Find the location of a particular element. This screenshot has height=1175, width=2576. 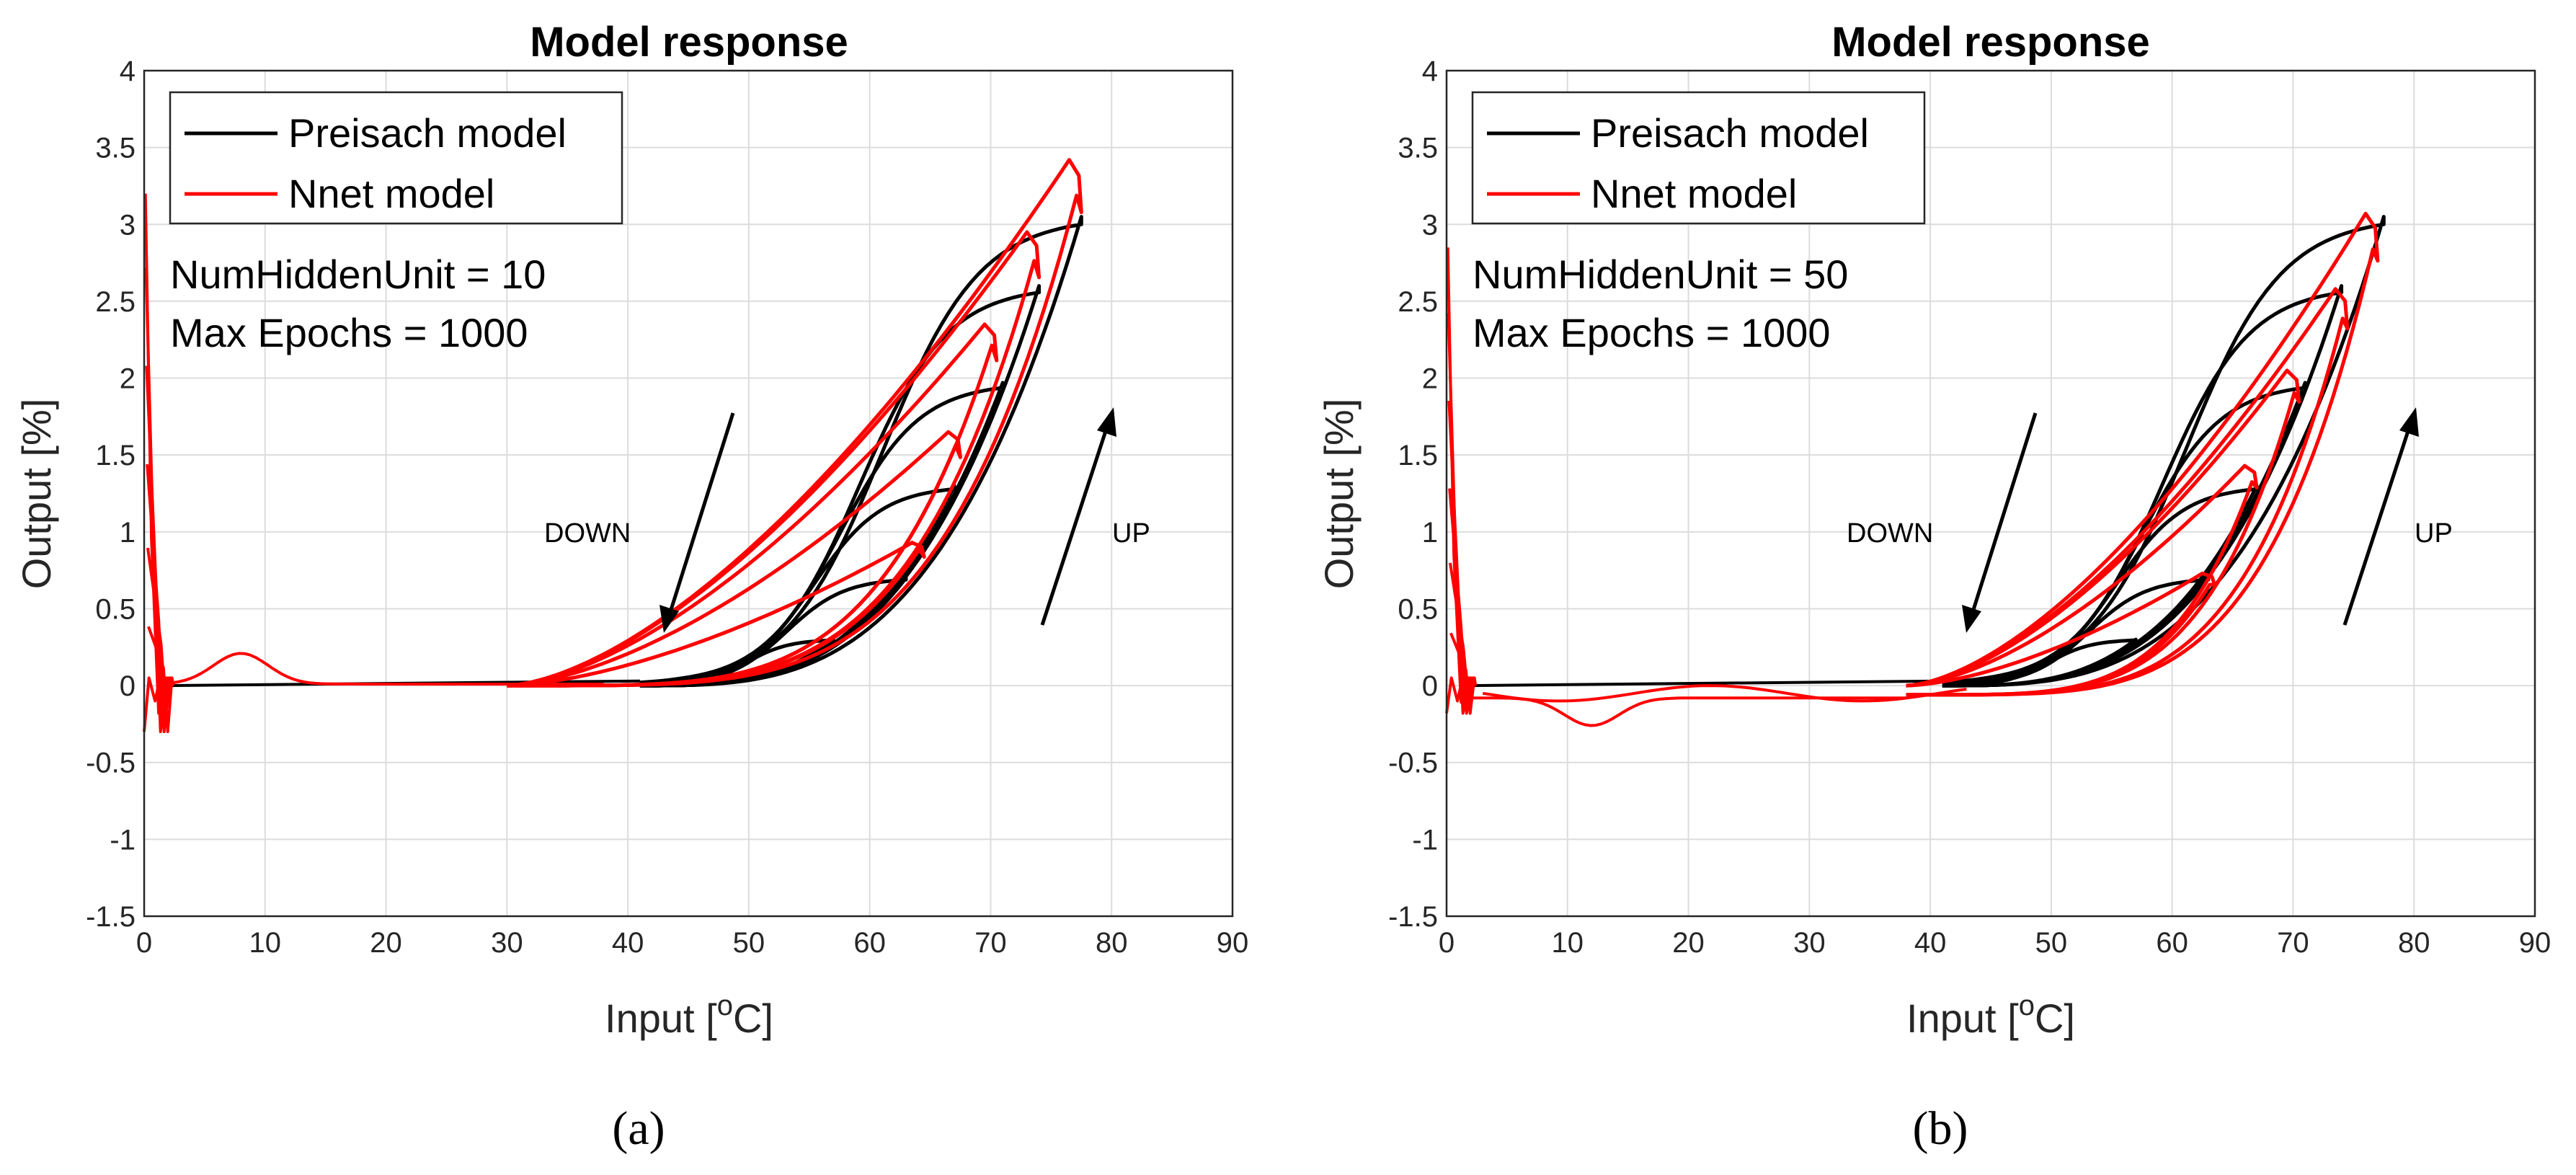

preisach-baseline is located at coordinates (1705, 683).